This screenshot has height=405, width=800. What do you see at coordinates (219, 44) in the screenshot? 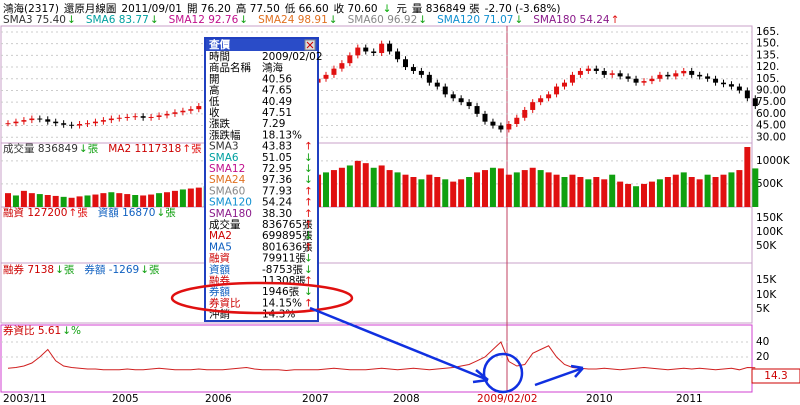
I see `tooltip-title: 查價` at bounding box center [219, 44].